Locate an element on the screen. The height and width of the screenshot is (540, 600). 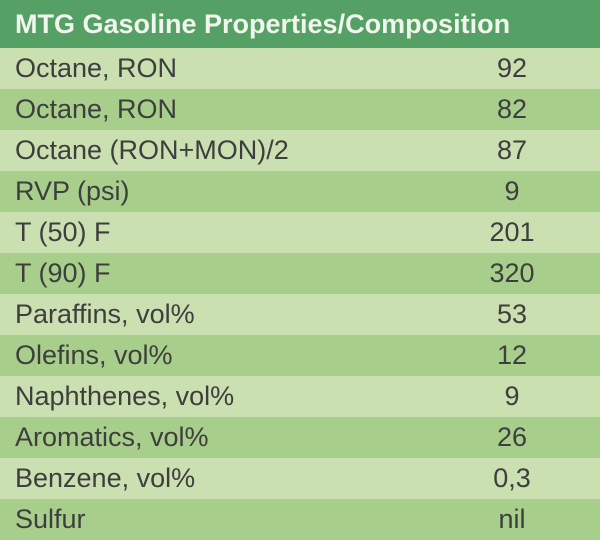
row-value: 0,3 is located at coordinates (512, 478).